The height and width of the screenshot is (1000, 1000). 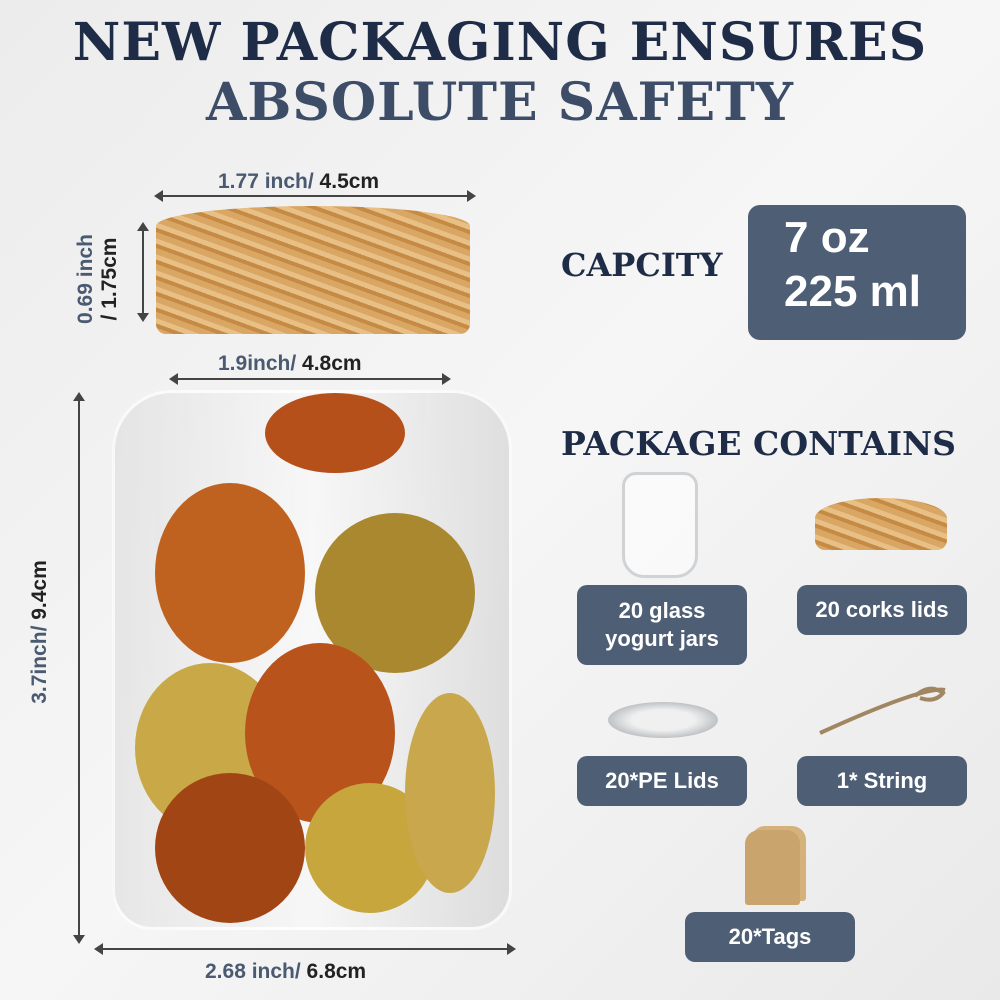 What do you see at coordinates (662, 625) in the screenshot?
I see `item-glass-jars: 20 glass yogurt jars` at bounding box center [662, 625].